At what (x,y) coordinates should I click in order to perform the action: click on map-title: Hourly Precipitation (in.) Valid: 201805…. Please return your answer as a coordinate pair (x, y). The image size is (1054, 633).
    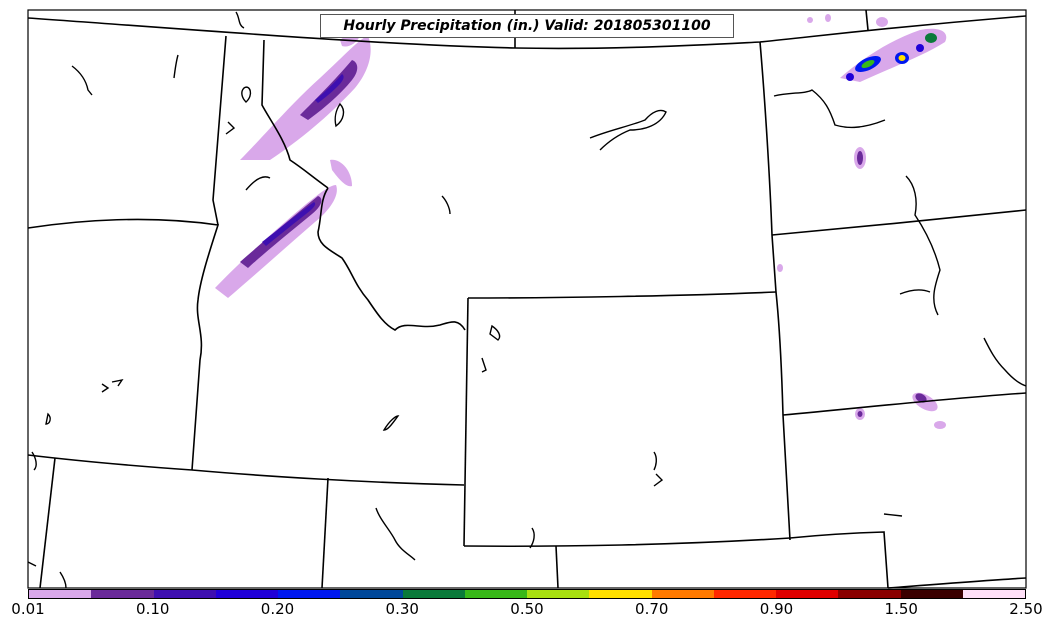
    Looking at the image, I should click on (527, 26).